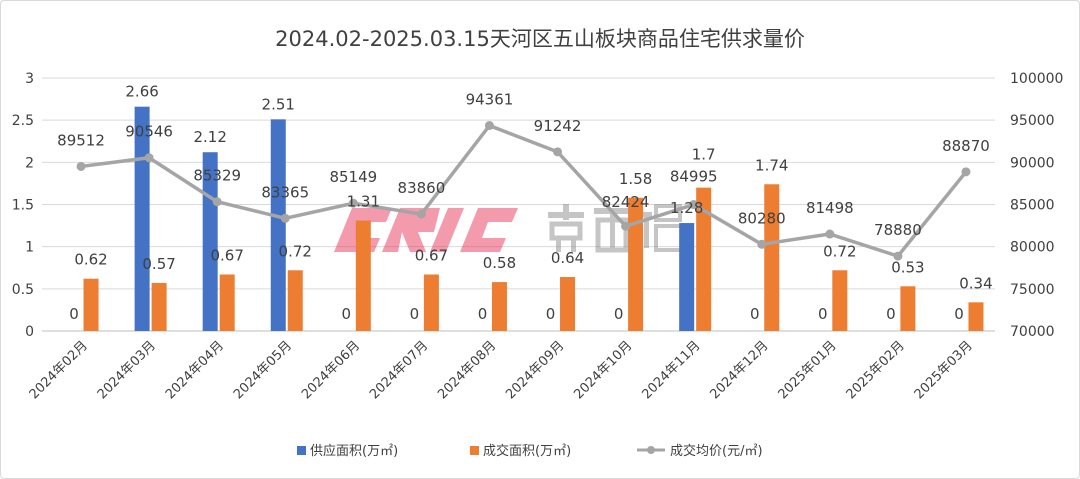  I want to click on price-label: 83860, so click(422, 188).